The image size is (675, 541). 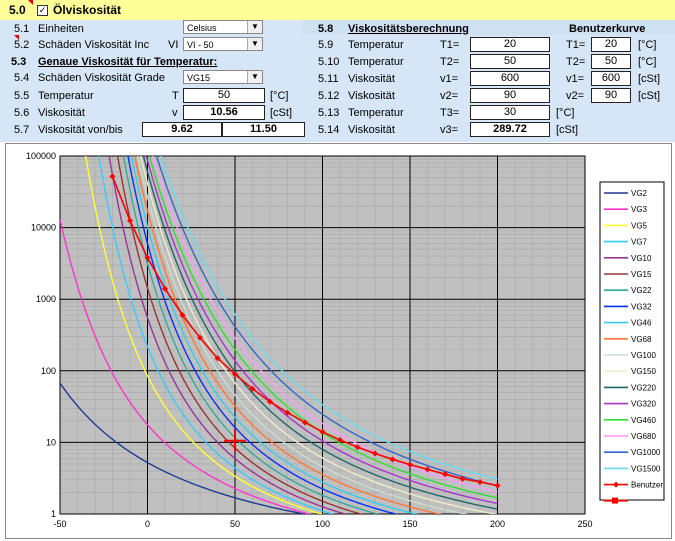 I want to click on x-tick-label: 150, so click(x=409, y=524).